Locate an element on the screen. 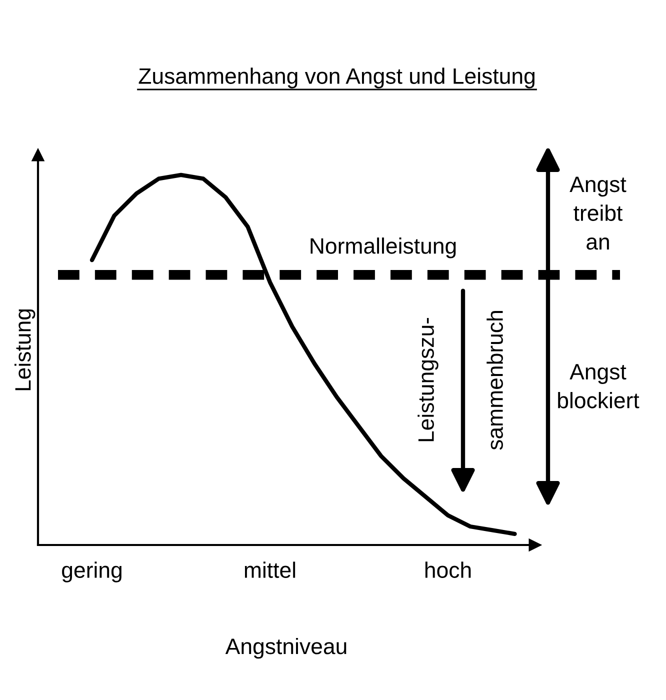 This screenshot has height=700, width=666. text: Angst blockiert is located at coordinates (599, 386).